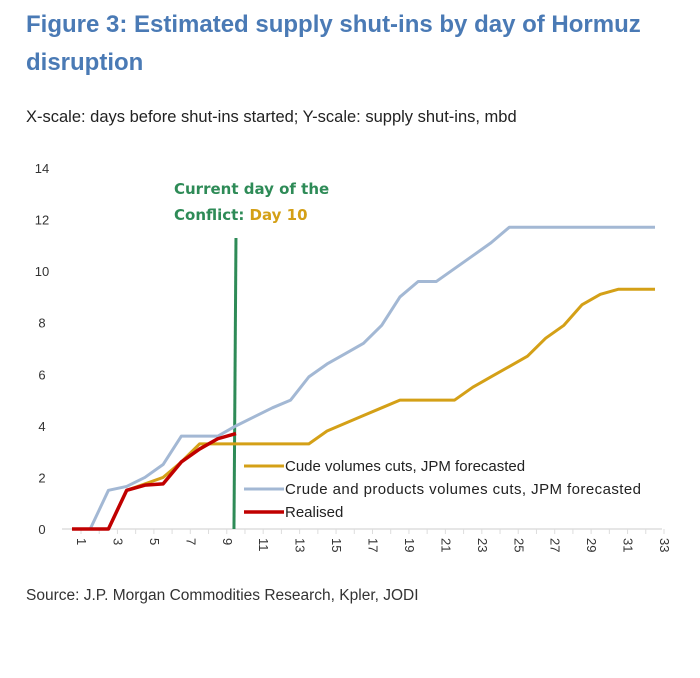 Image resolution: width=700 pixels, height=678 pixels. Describe the element at coordinates (212, 215) in the screenshot. I see `annotation-label: Conflict:` at that location.